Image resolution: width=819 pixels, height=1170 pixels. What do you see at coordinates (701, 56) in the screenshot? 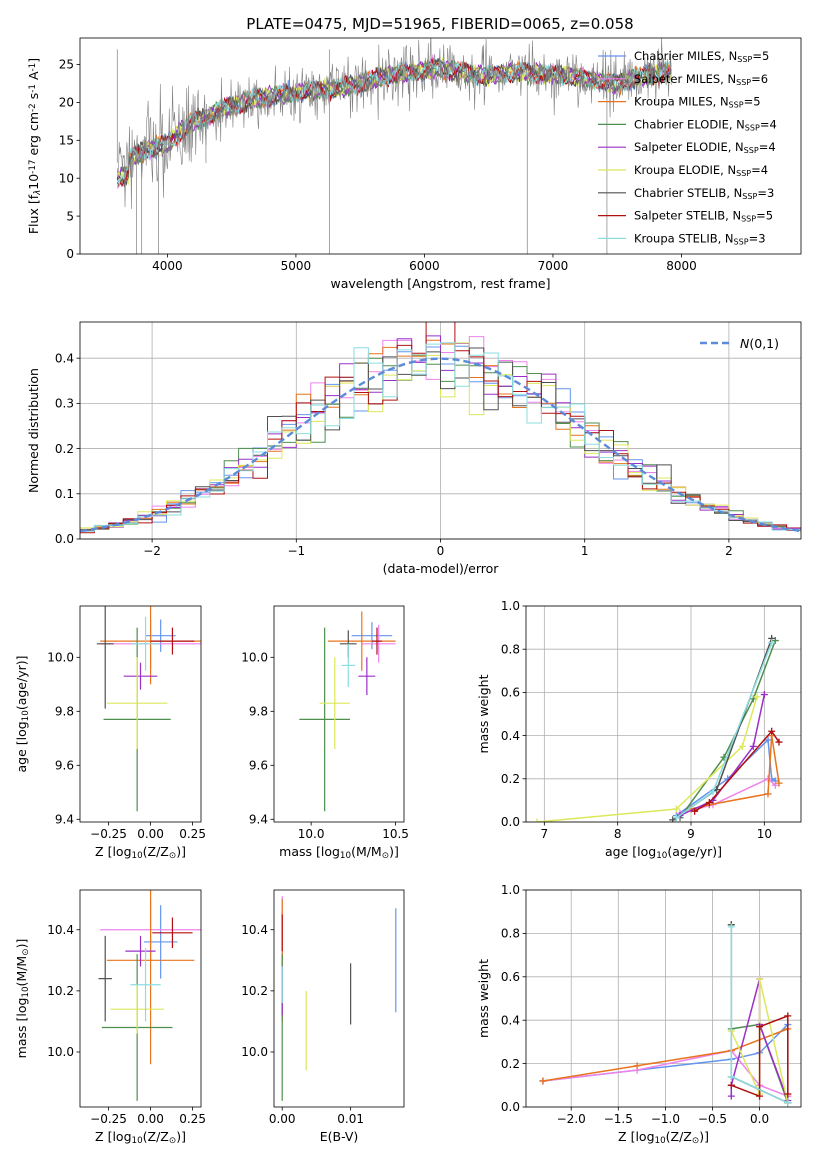
I see `legend-entry: Chabrier MILES, NSSP=5` at bounding box center [701, 56].